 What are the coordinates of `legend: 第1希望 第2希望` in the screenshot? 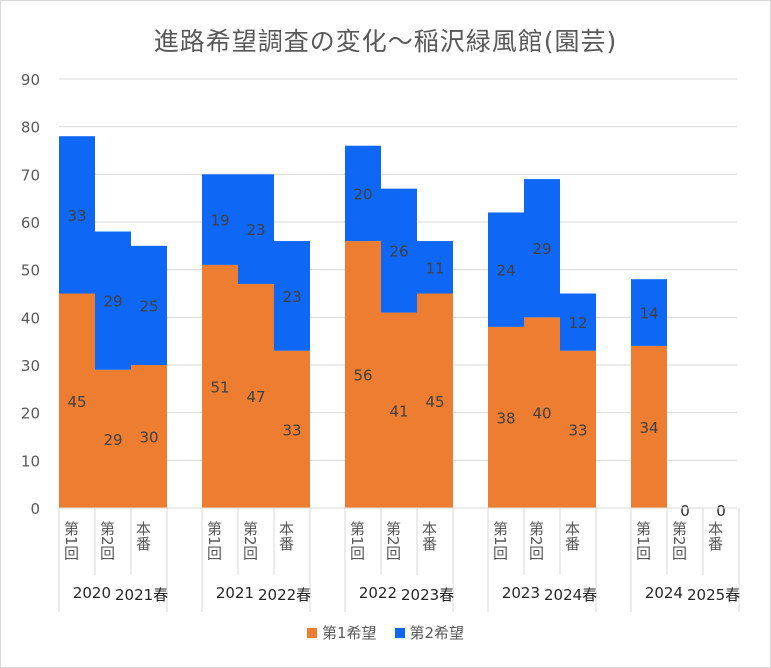 It's located at (385, 632).